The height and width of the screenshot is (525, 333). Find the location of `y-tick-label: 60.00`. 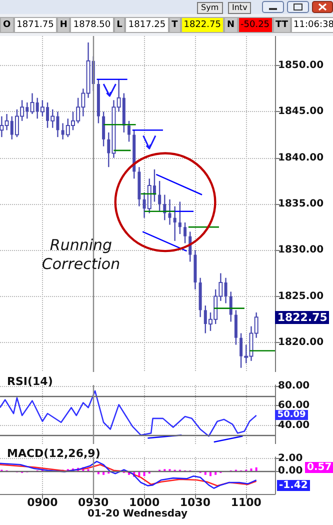

y-tick-label: 60.00 is located at coordinates (294, 406).